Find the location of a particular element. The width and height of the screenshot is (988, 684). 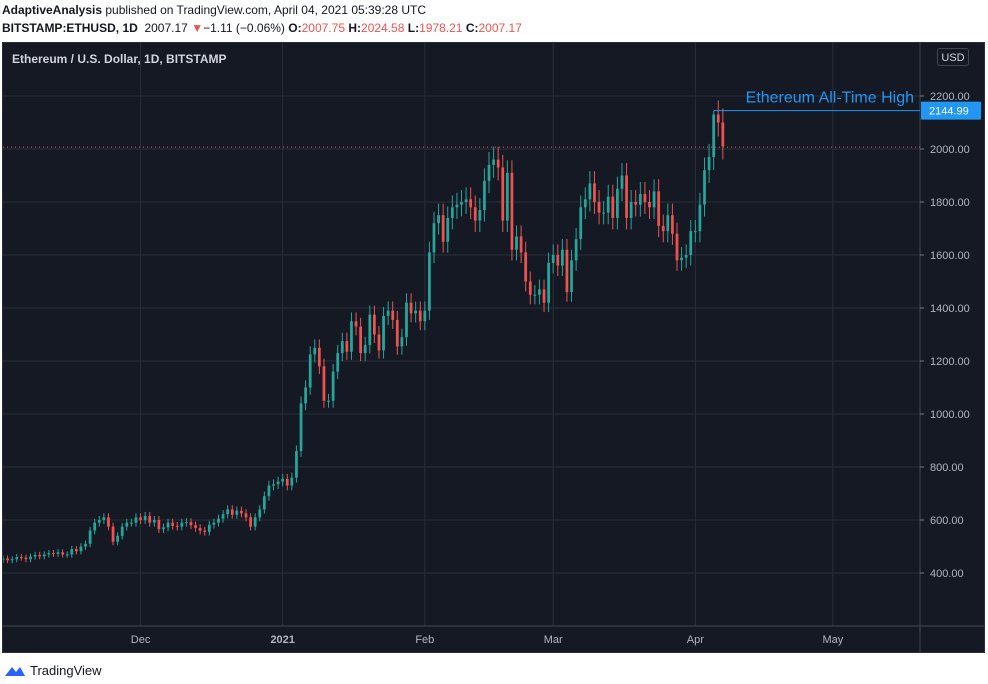

tradingview-brand: TradingView is located at coordinates (66, 670).